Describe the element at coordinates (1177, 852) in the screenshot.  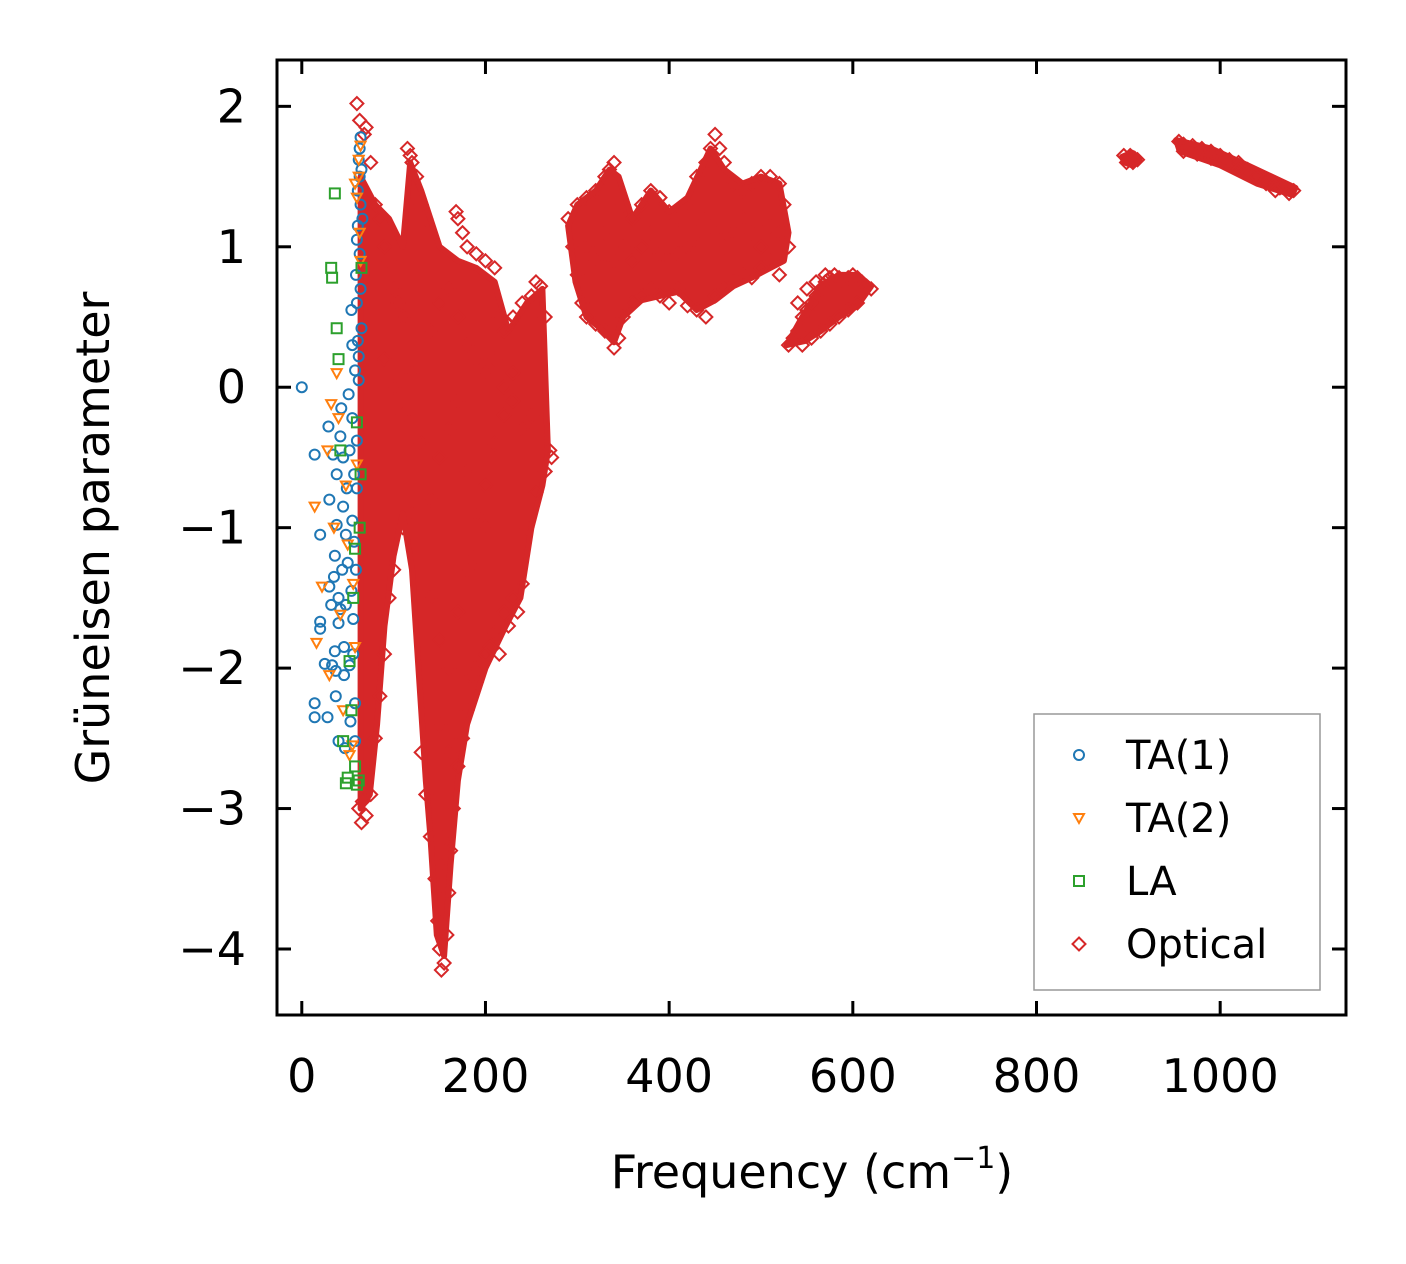
I see `legend: TA(1) TA(2) LA Optical` at that location.